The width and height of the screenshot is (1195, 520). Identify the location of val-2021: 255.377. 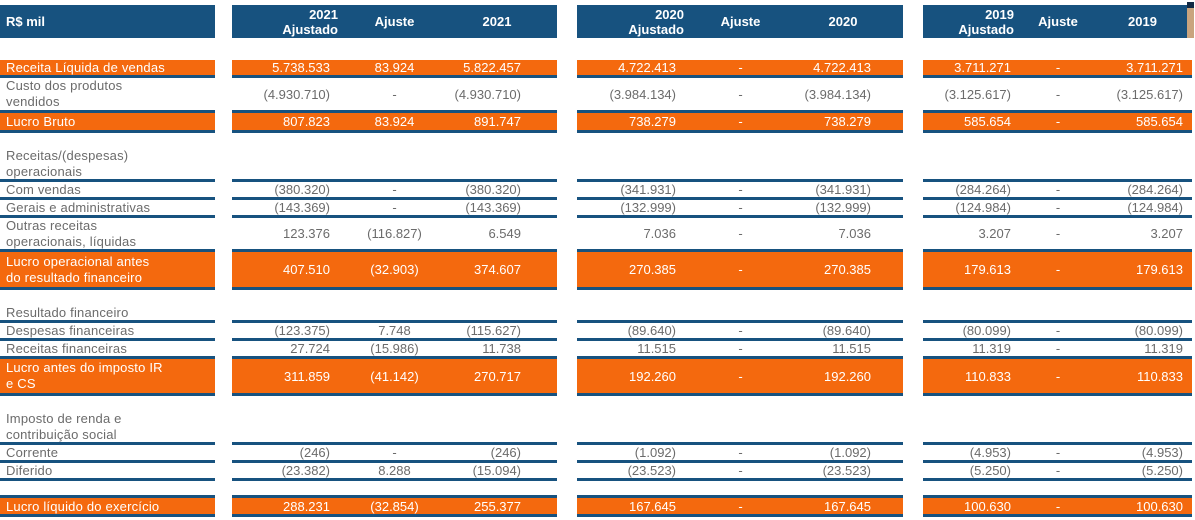
(497, 506).